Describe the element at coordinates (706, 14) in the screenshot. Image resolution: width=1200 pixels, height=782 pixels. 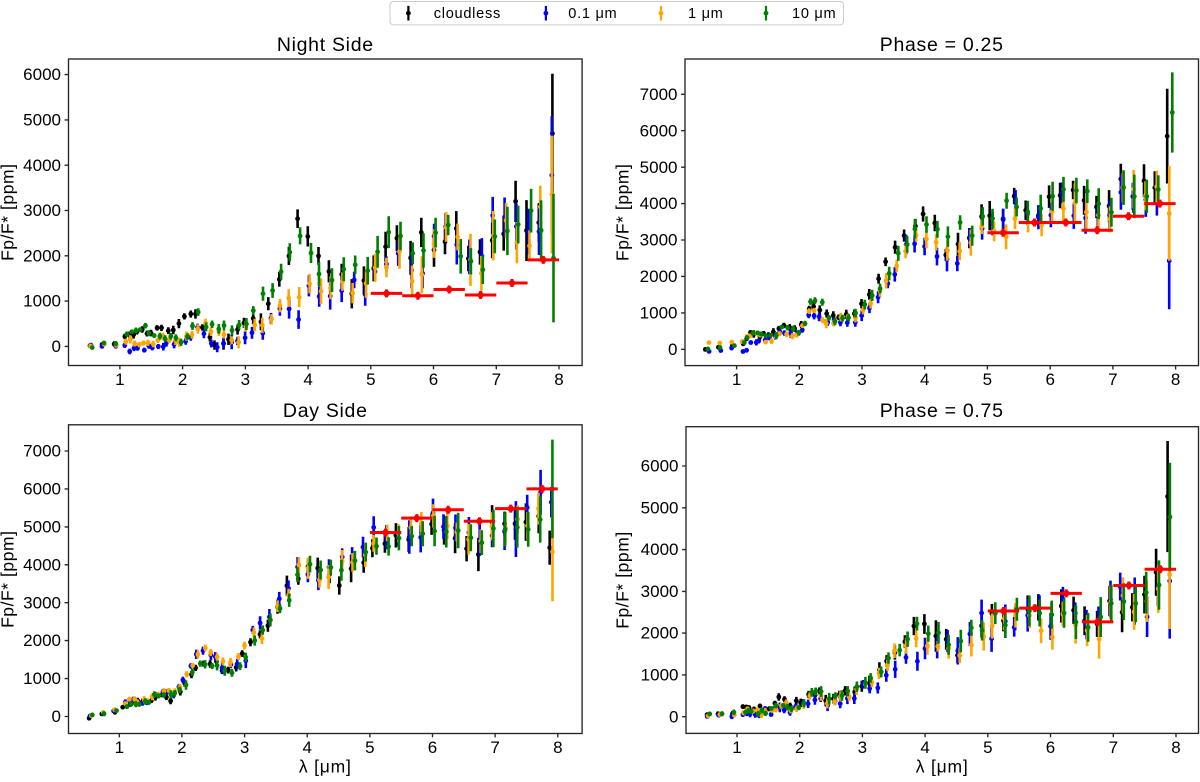
I see `svg-text: 1 μm` at that location.